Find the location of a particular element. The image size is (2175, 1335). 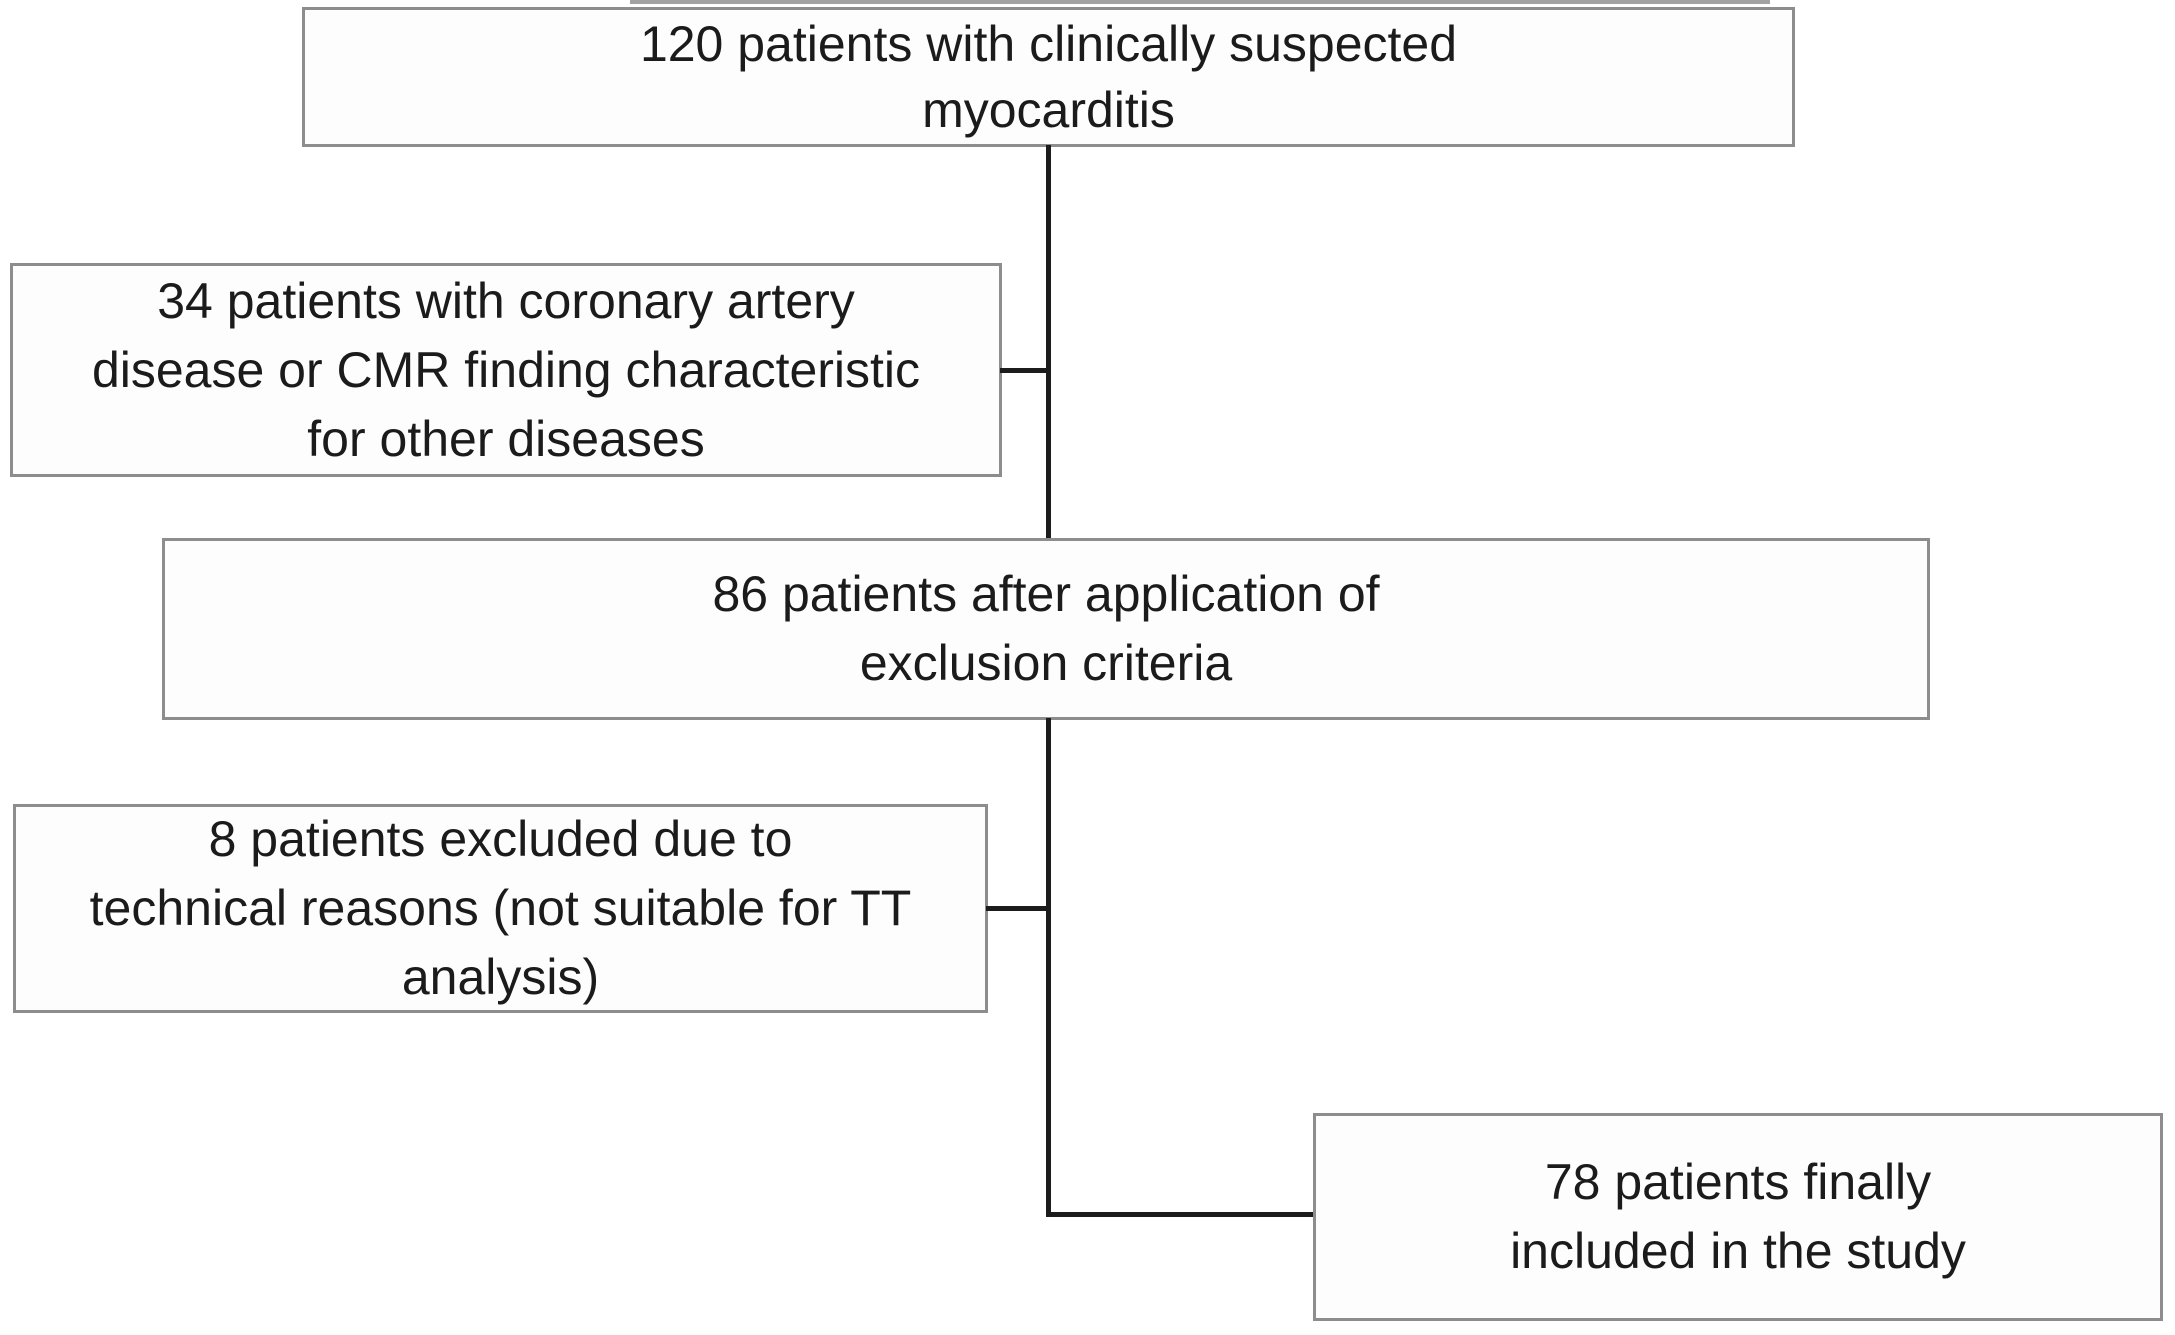

flow-box-text-line: 86 patients after application of is located at coordinates (1046, 594).